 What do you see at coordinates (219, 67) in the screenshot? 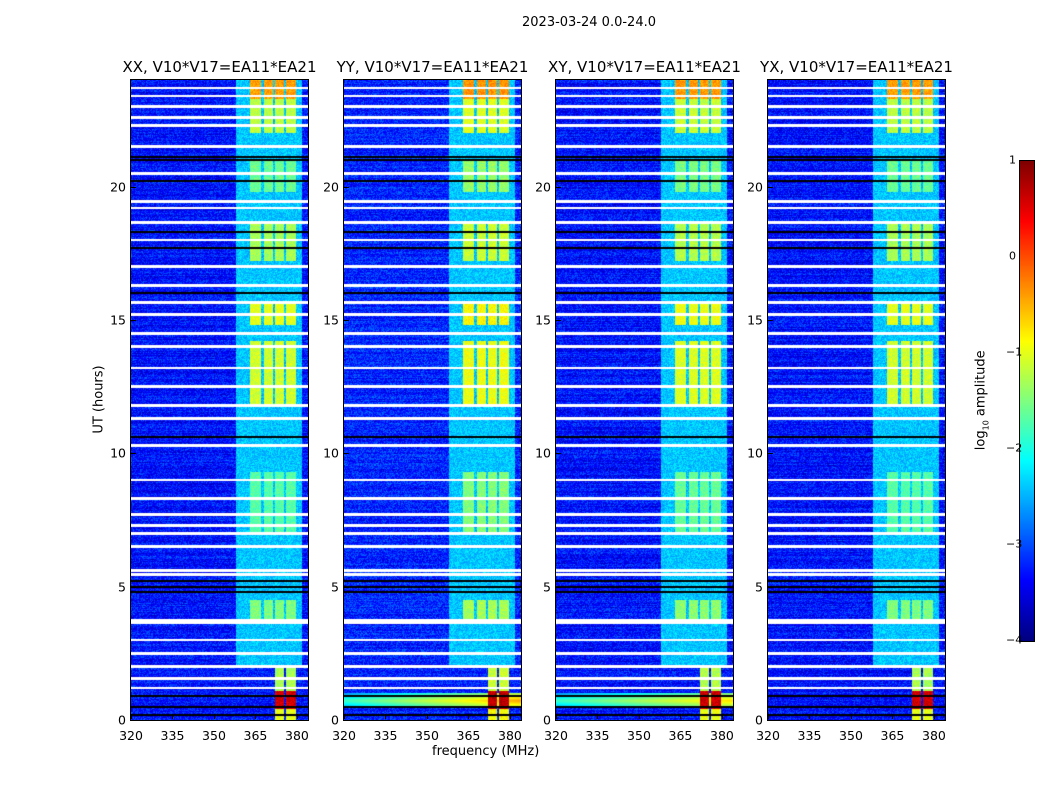
I see `panel-title: XX, V10*V17=EA11*EA21` at bounding box center [219, 67].